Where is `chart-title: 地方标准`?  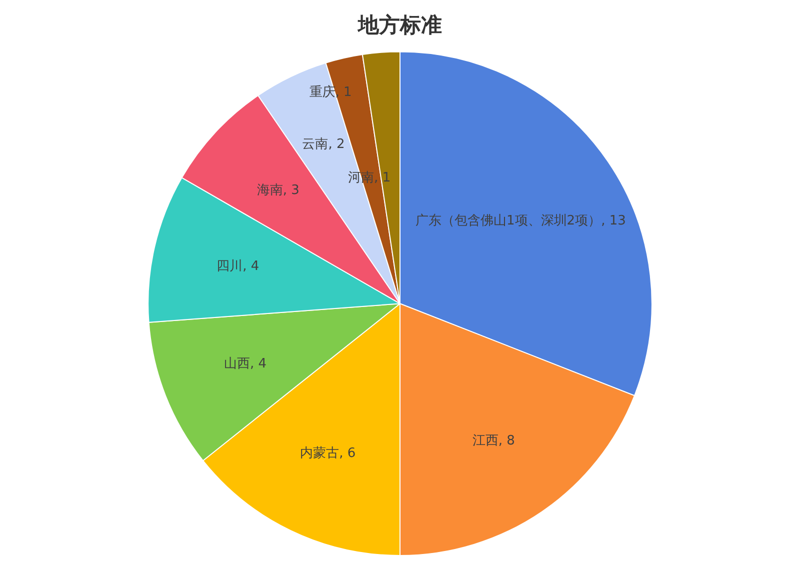
chart-title: 地方标准 is located at coordinates (399, 25).